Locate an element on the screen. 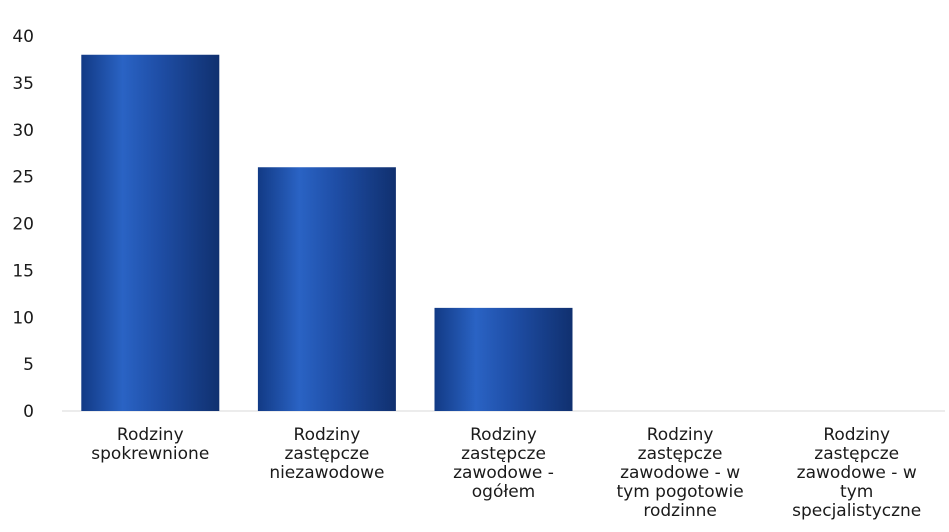  y-tick-label: 5 is located at coordinates (28, 365).